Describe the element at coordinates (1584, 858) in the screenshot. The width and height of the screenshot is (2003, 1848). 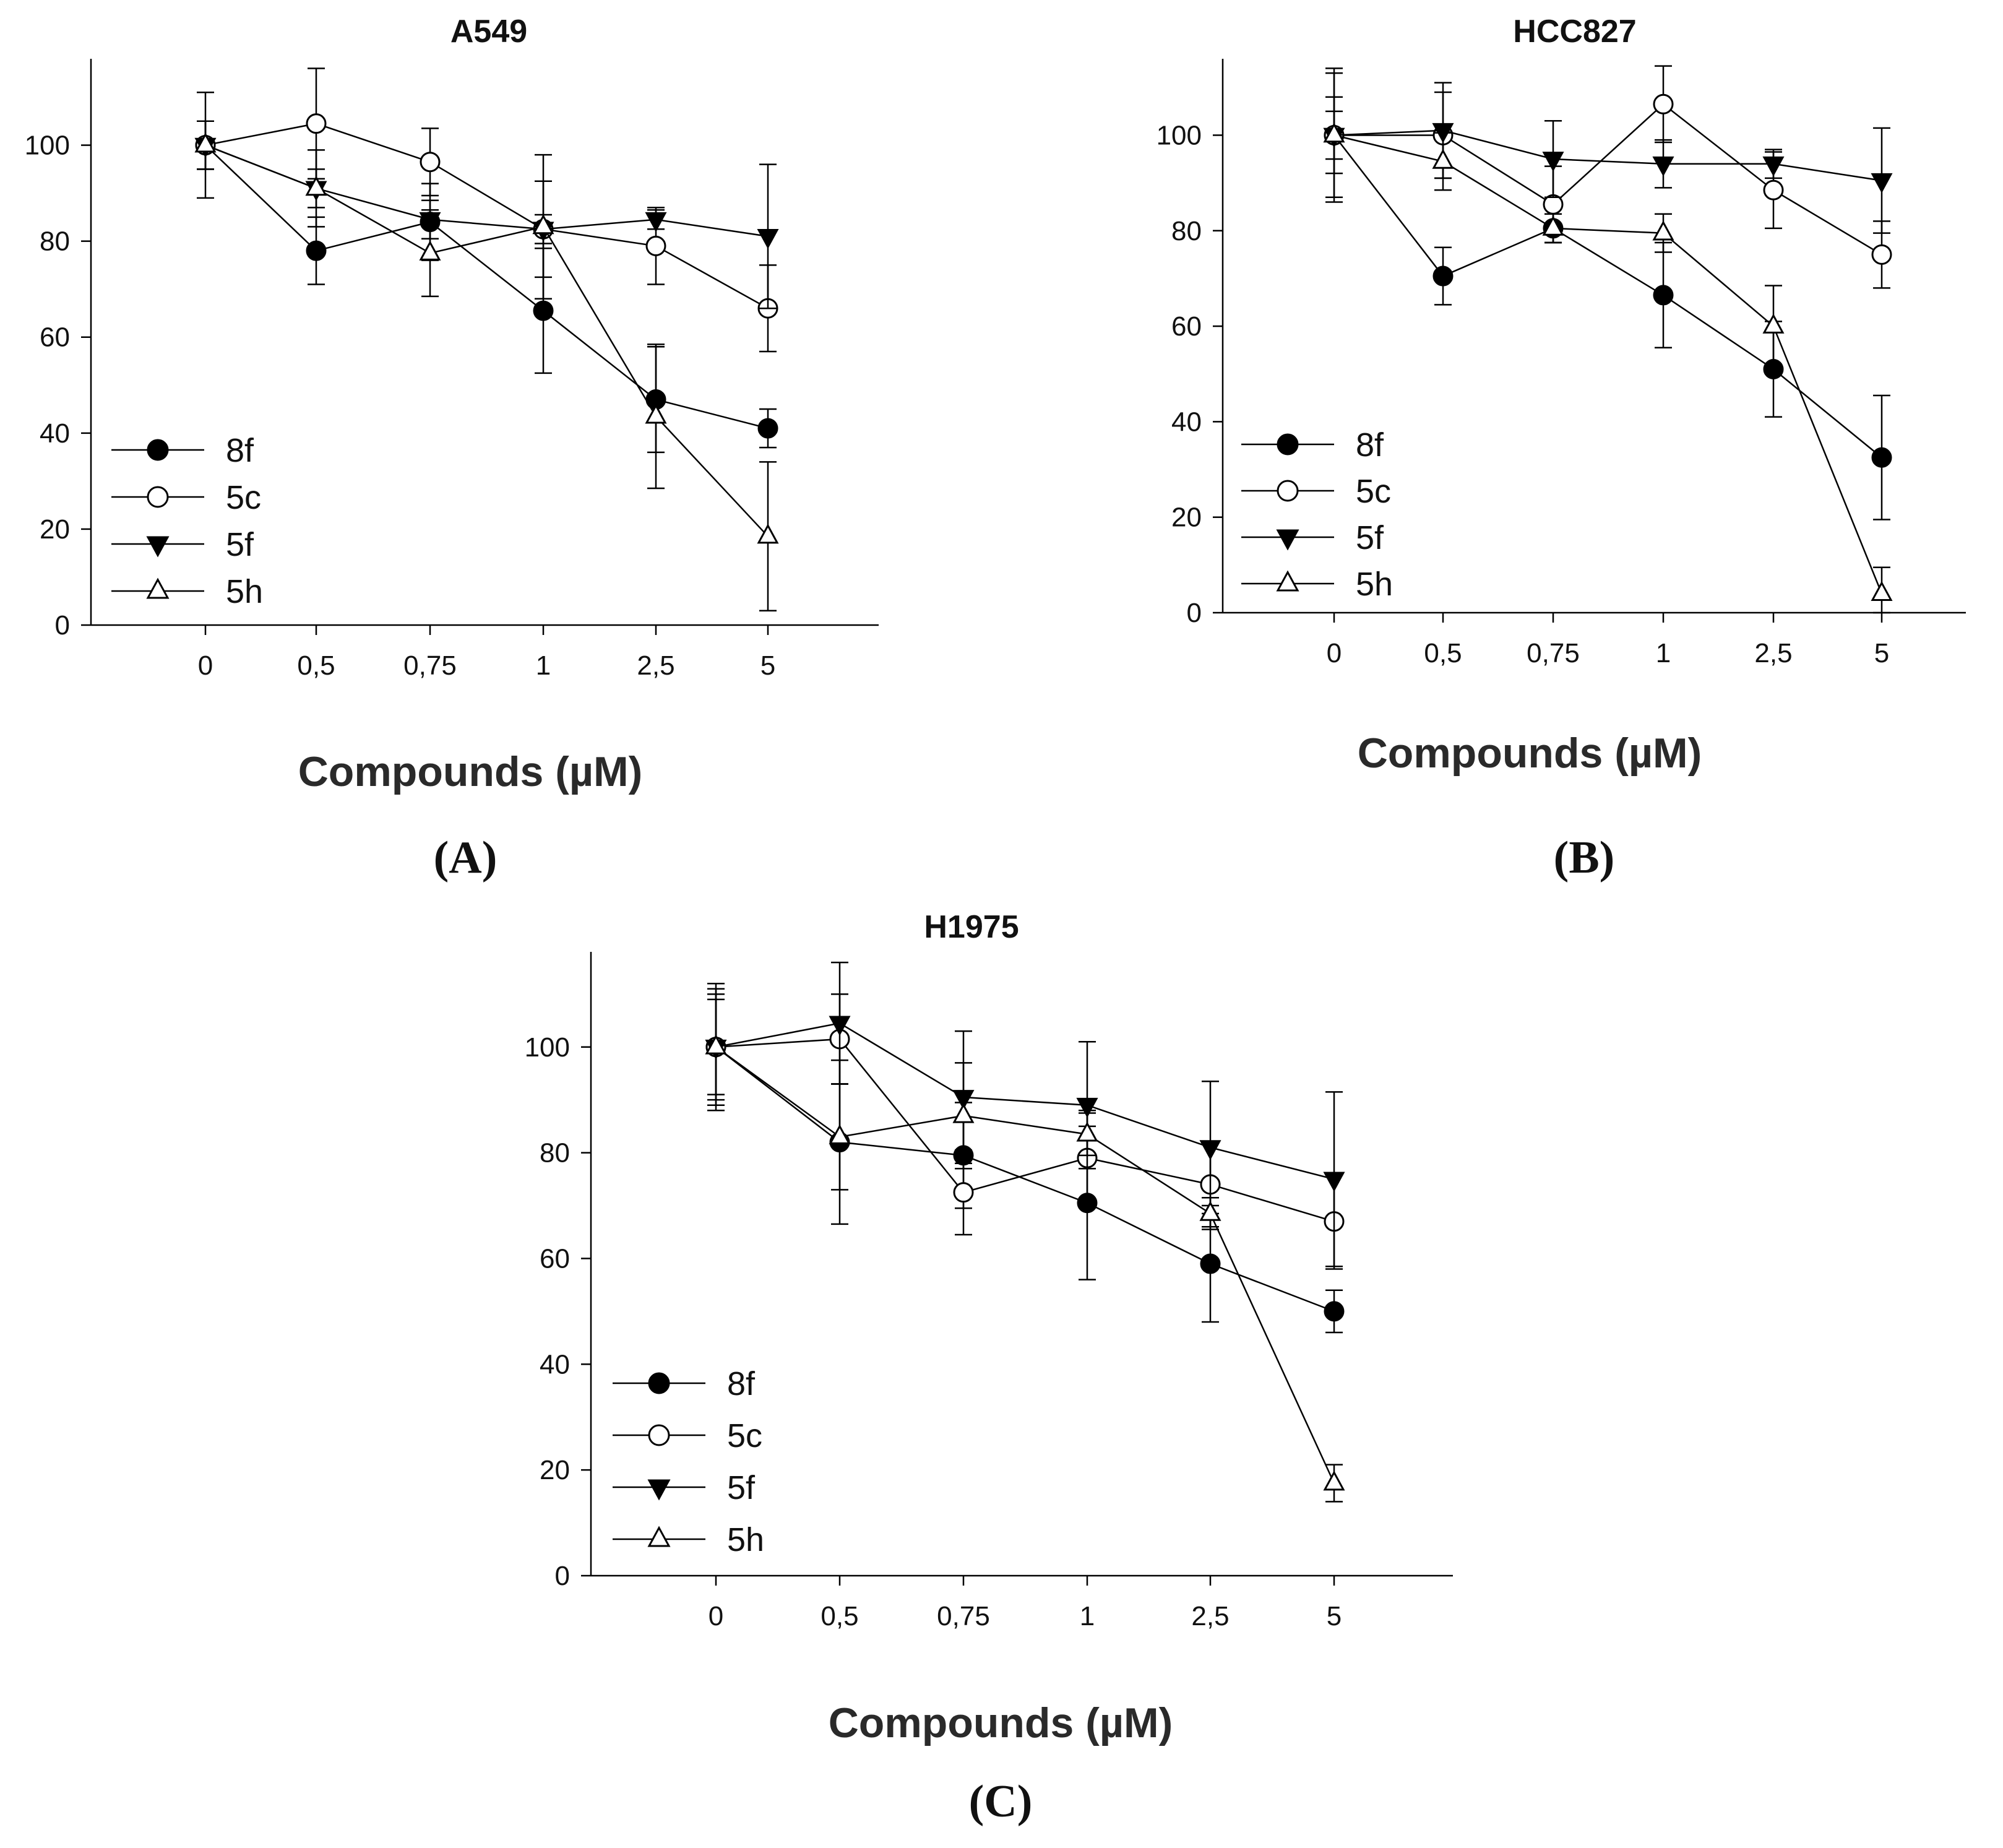
I see `panel-label: (B)` at that location.